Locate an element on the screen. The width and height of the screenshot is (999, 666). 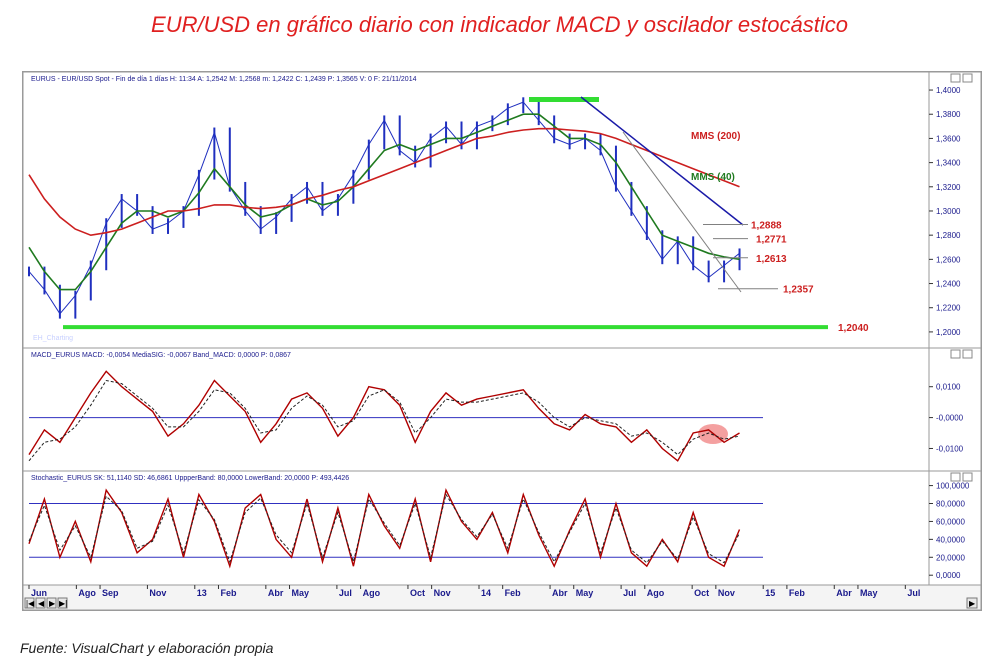
channel-line is located at coordinates (682, 212).